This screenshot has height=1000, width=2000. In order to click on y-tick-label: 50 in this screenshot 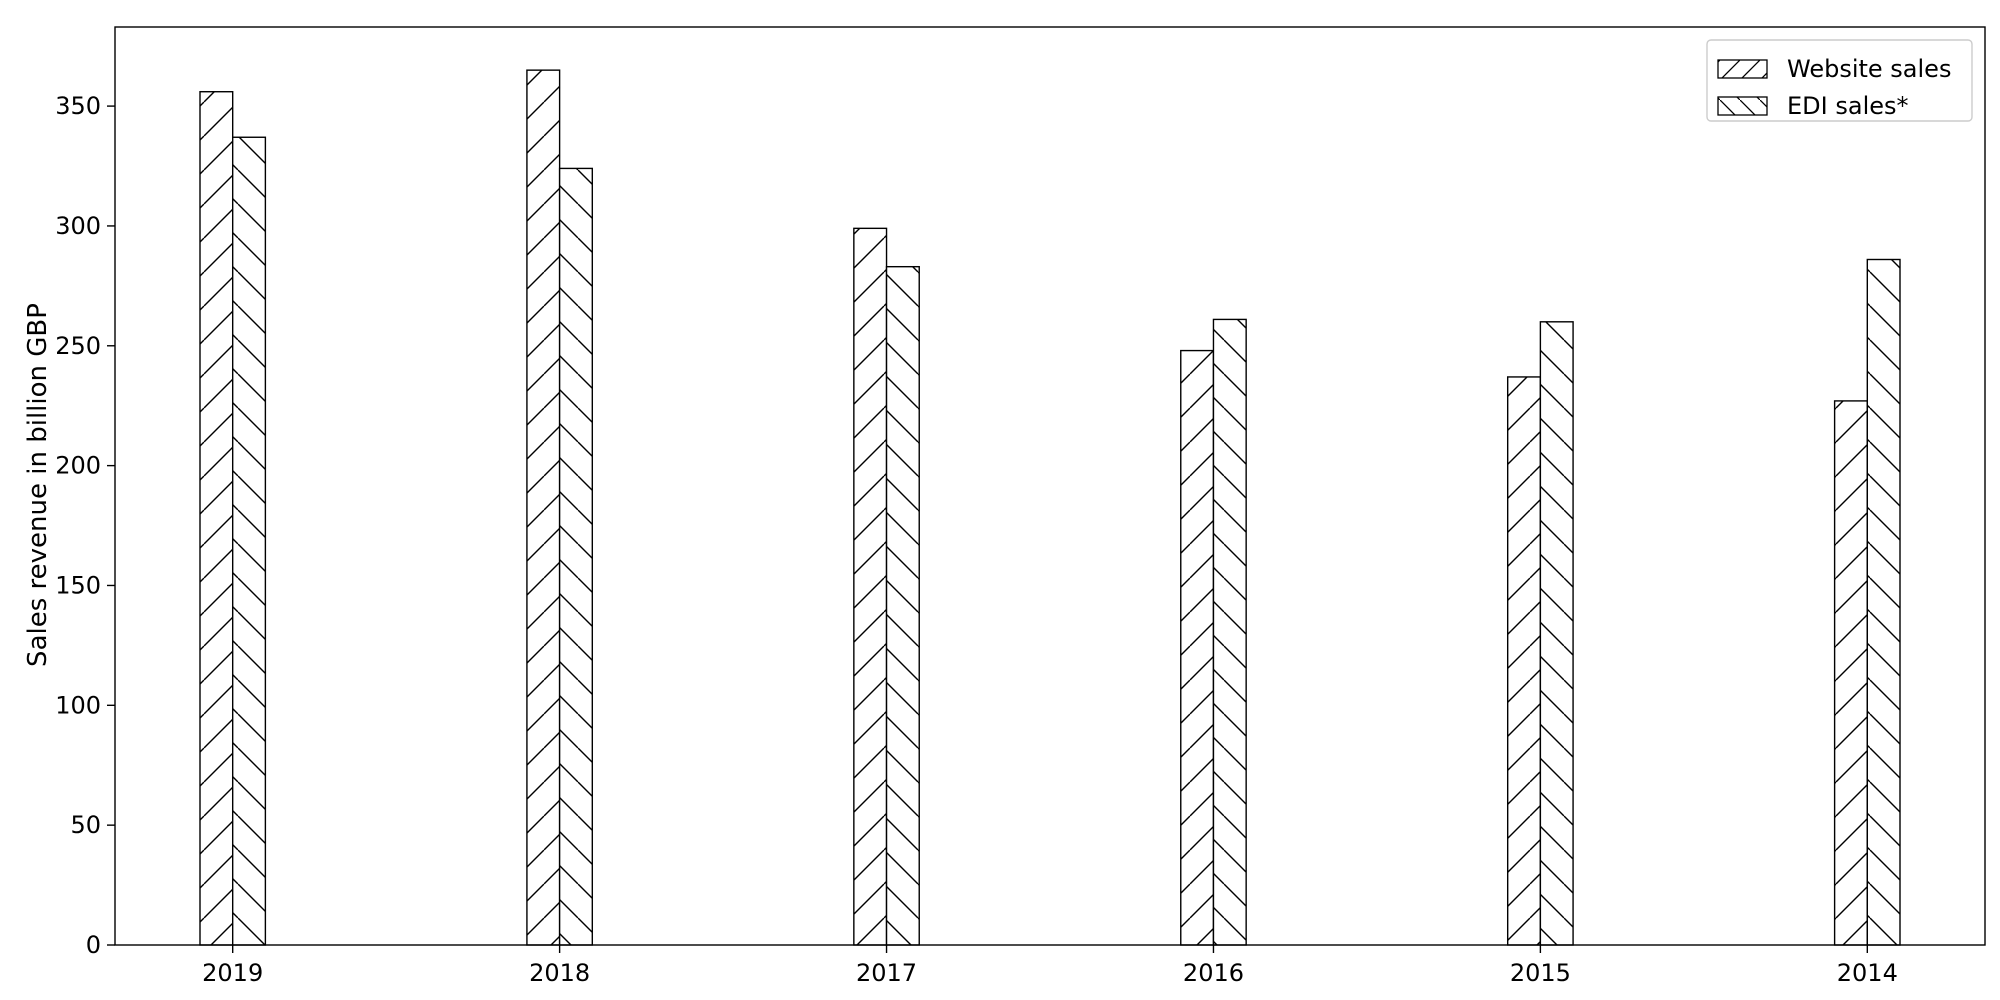, I will do `click(85, 825)`.